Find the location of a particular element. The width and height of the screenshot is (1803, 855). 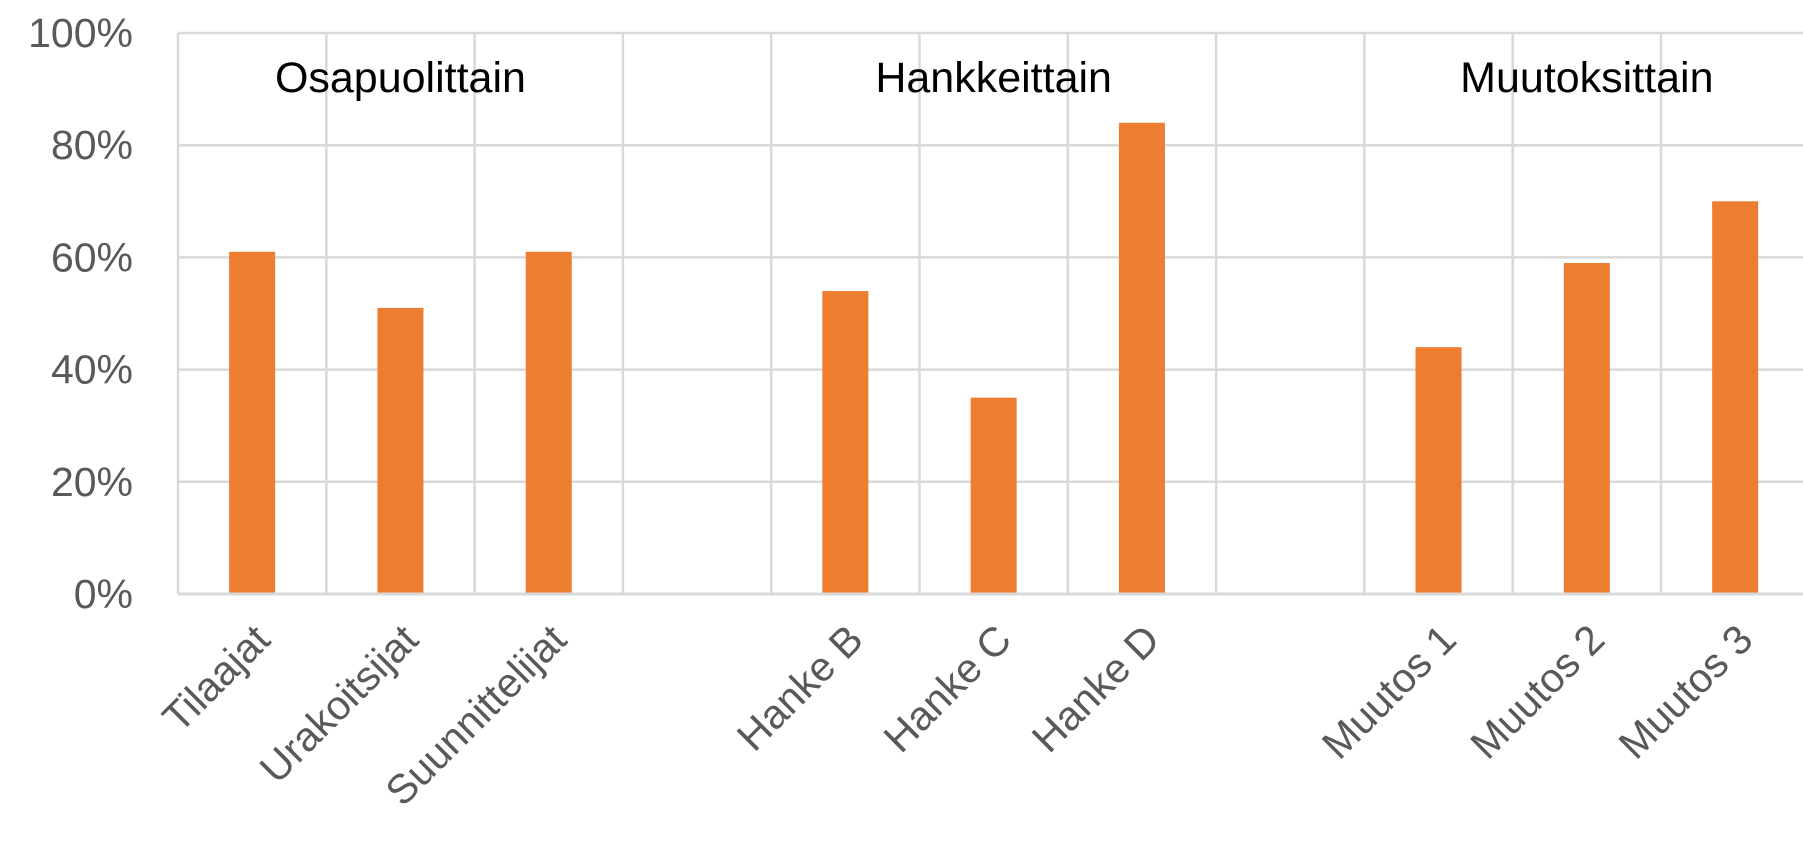

x-tick-label: Hanke D is located at coordinates (1095, 688).